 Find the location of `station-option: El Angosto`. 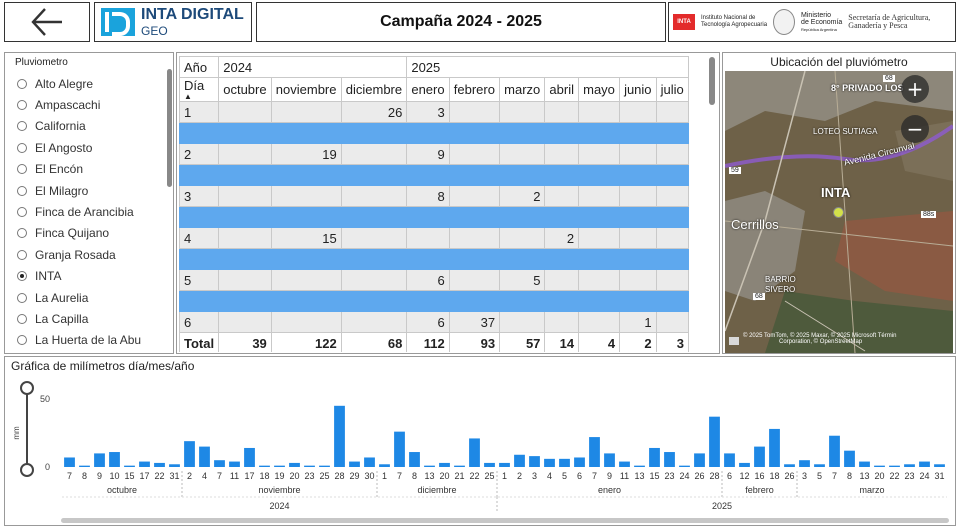

station-option: El Angosto is located at coordinates (92, 147).